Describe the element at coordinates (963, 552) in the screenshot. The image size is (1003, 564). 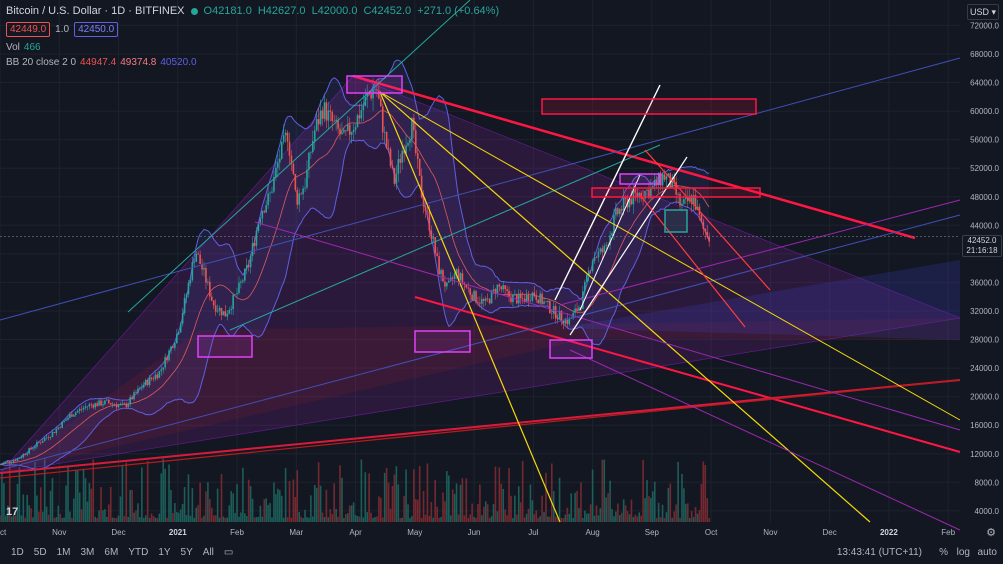
I see `log-toggle: log` at that location.